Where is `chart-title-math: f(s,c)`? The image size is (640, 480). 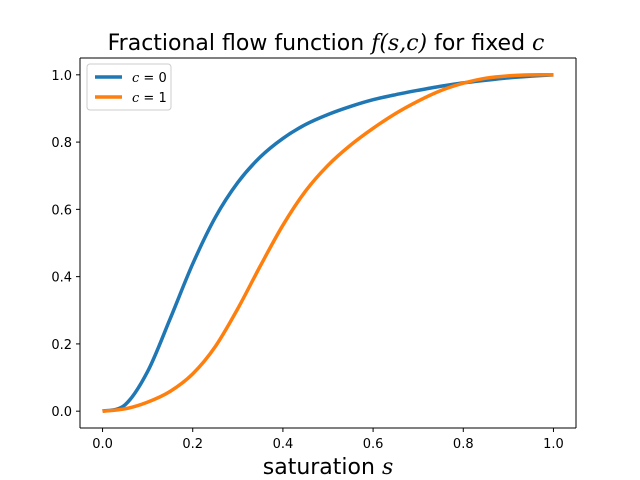 chart-title-math: f(s,c) is located at coordinates (398, 43).